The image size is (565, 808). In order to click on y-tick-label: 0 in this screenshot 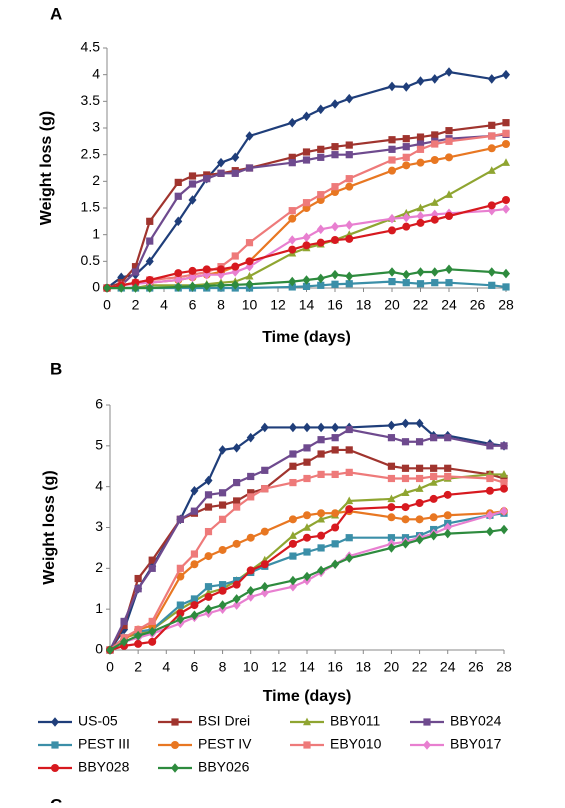, I will do `click(99, 649)`.